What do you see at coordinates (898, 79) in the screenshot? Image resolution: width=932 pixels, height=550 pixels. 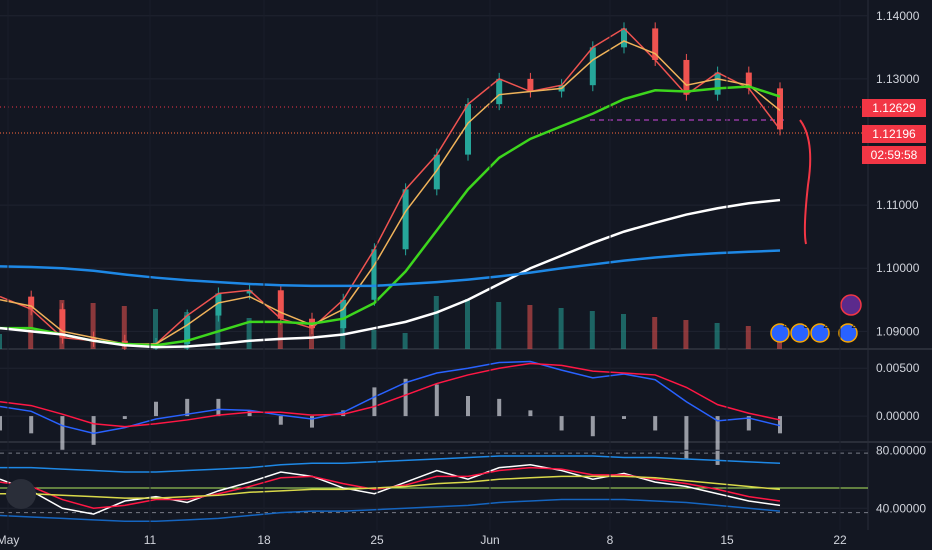 I see `y-tick-label: 1.13000` at bounding box center [898, 79].